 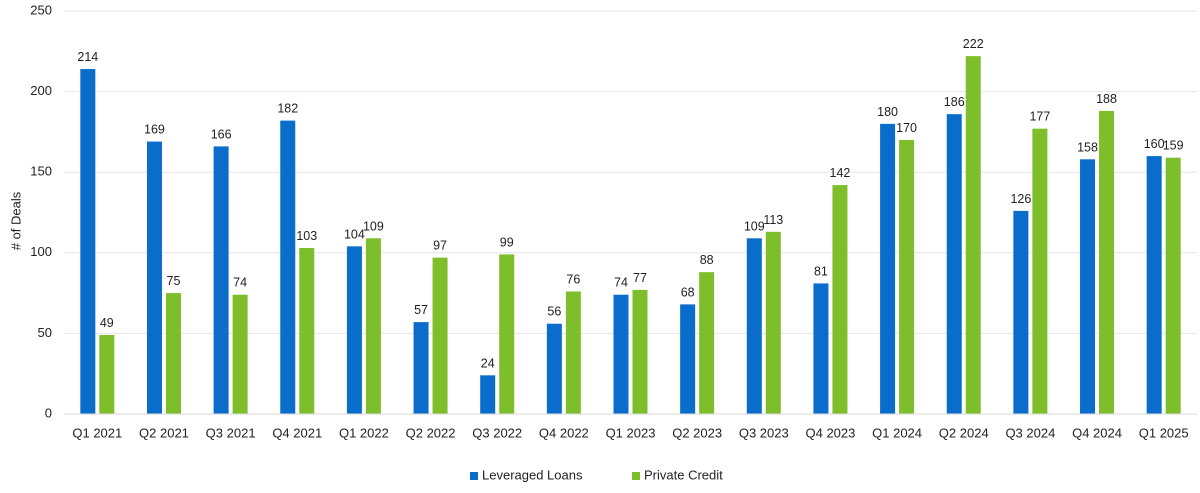 What do you see at coordinates (41, 9) in the screenshot?
I see `y-tick-label: 250` at bounding box center [41, 9].